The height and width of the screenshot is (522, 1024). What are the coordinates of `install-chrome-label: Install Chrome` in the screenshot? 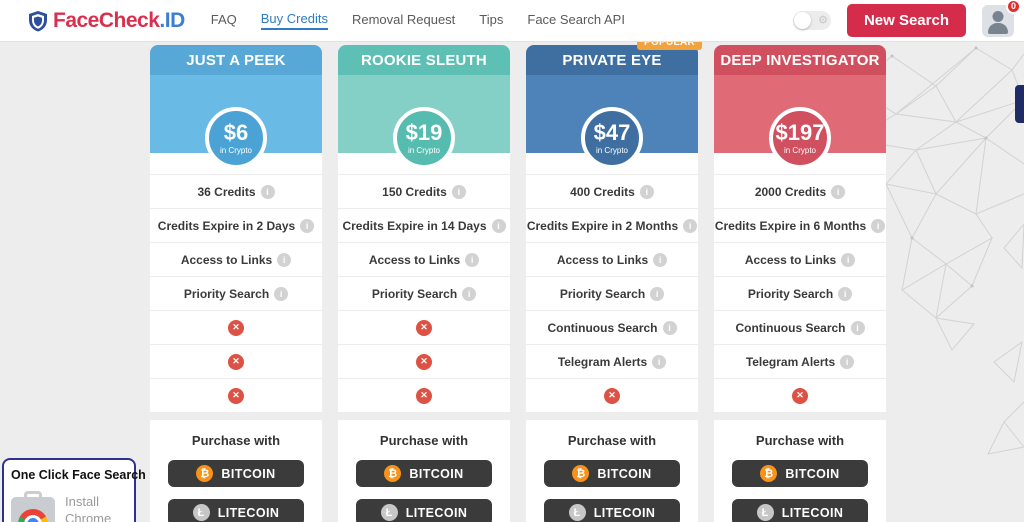 It's located at (88, 508).